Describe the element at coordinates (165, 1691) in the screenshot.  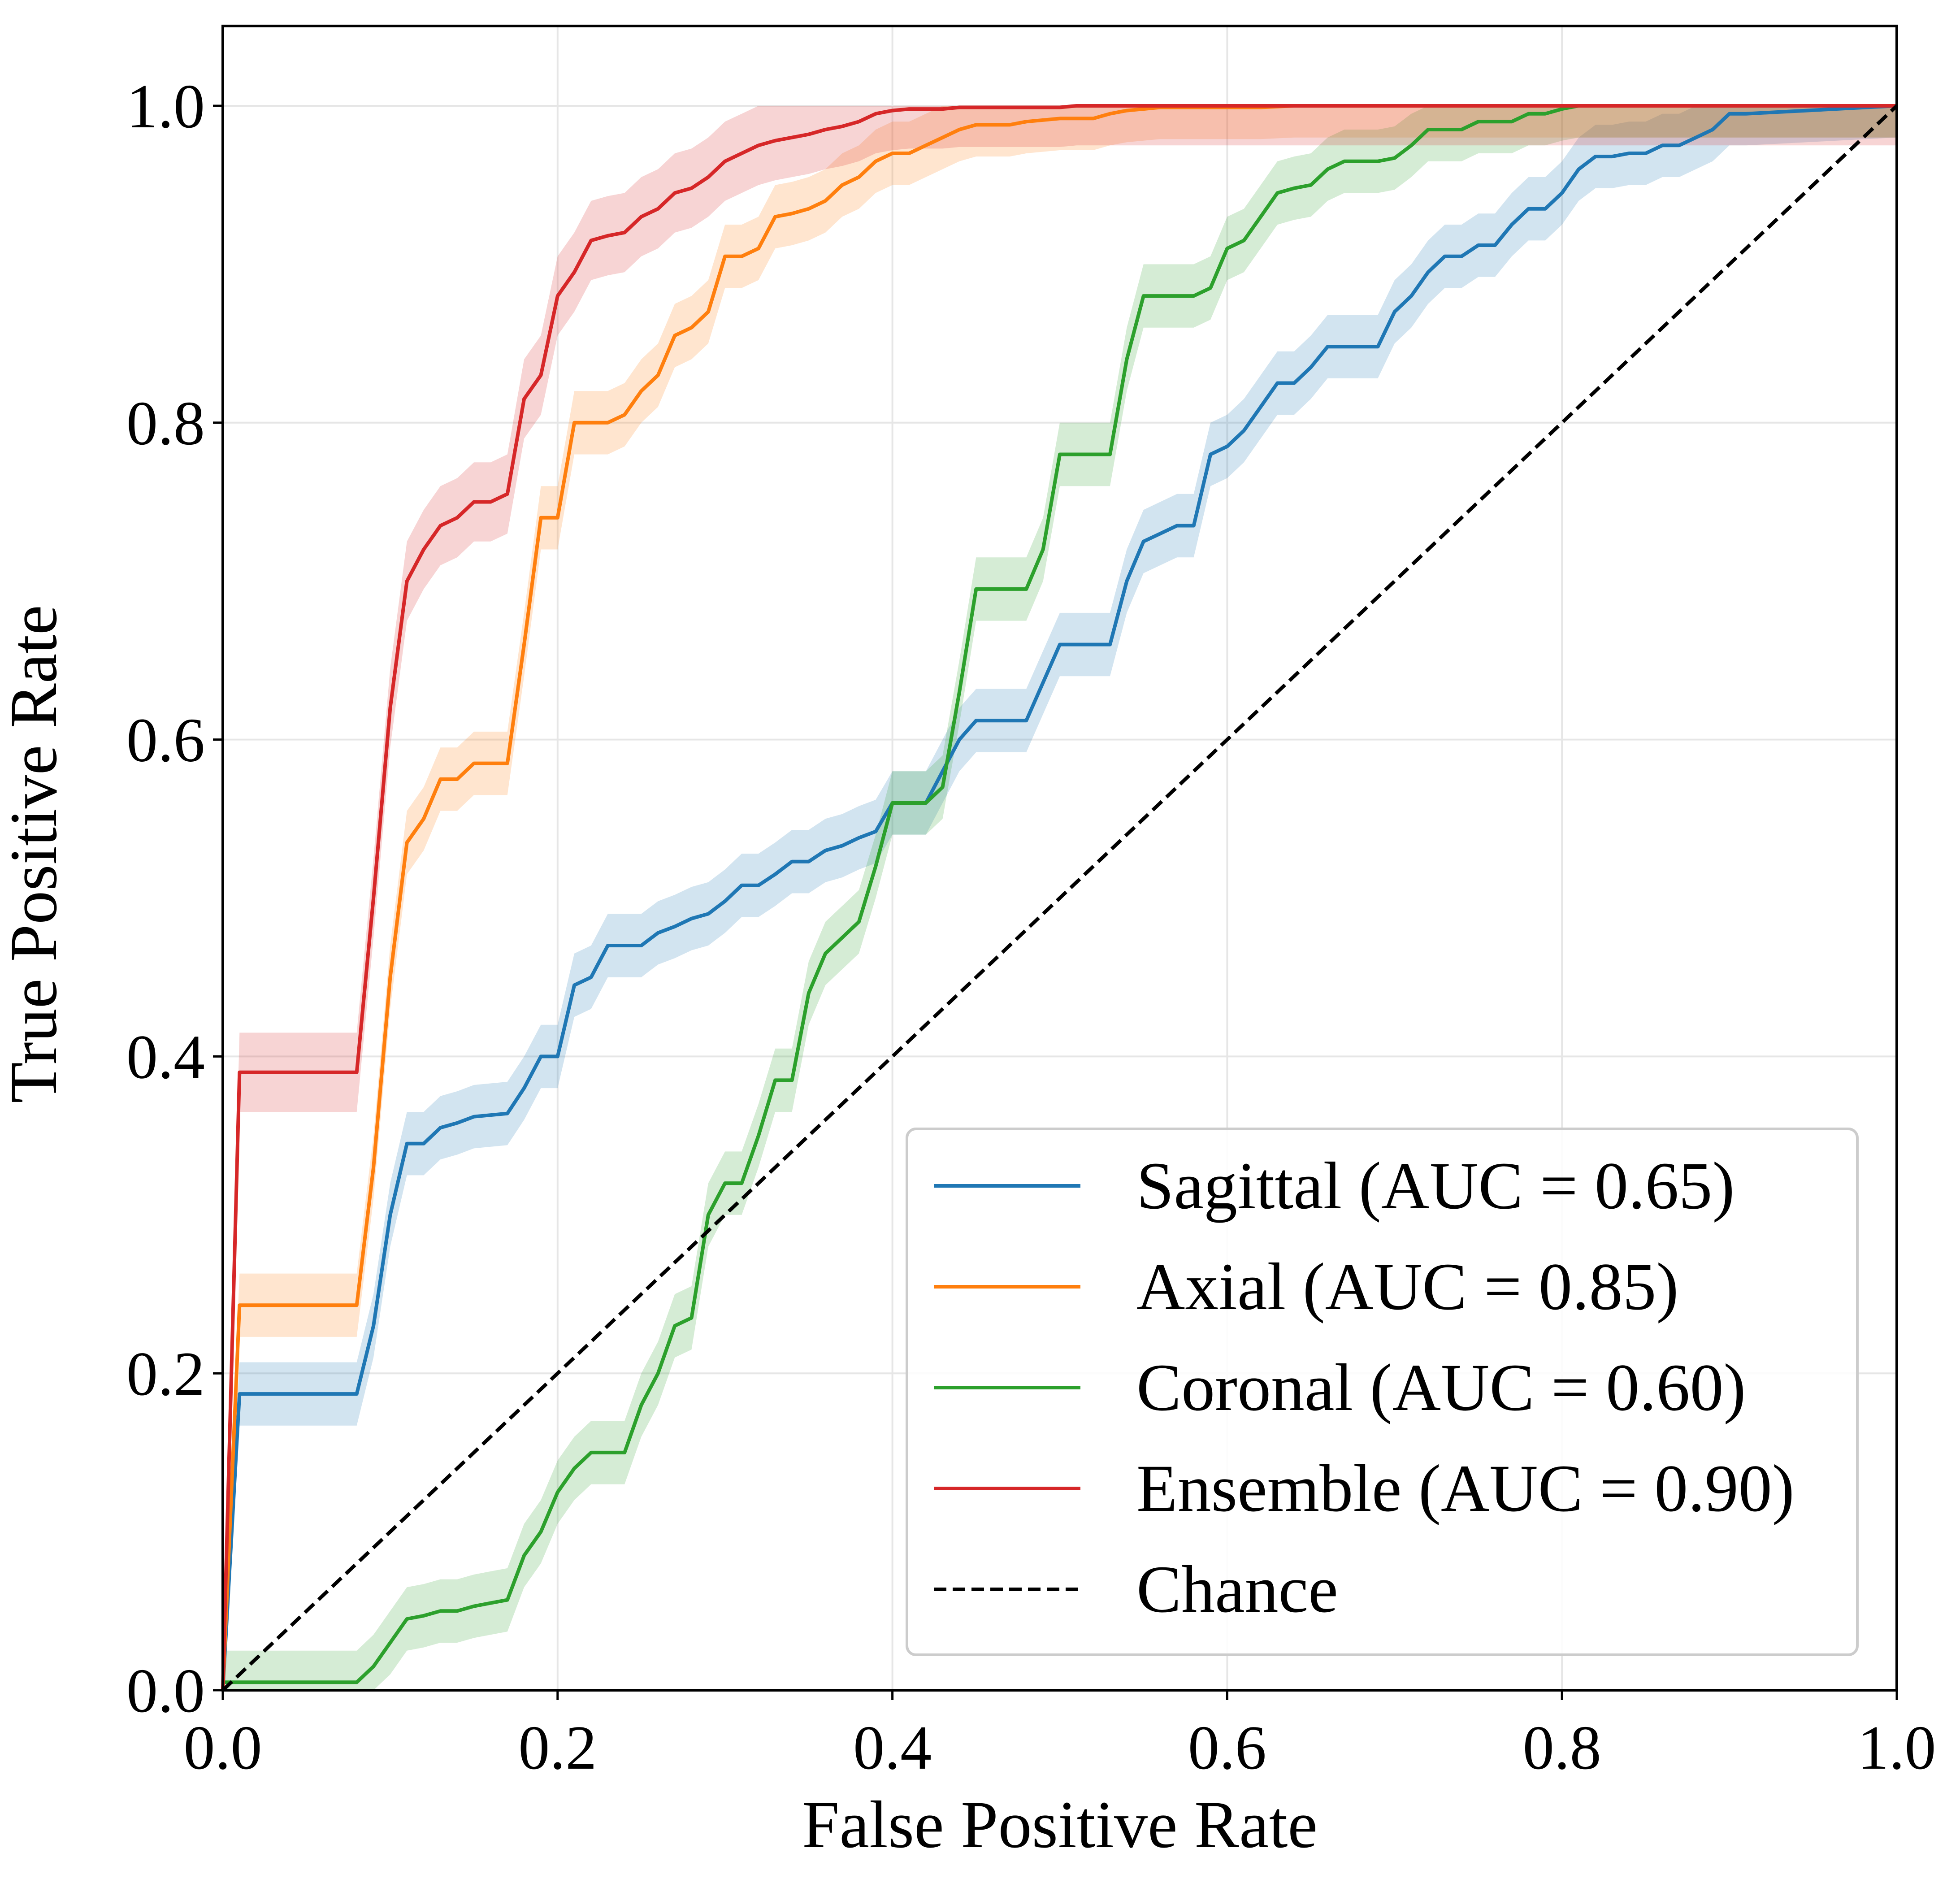
I see `y-tick-label: 0.0` at that location.